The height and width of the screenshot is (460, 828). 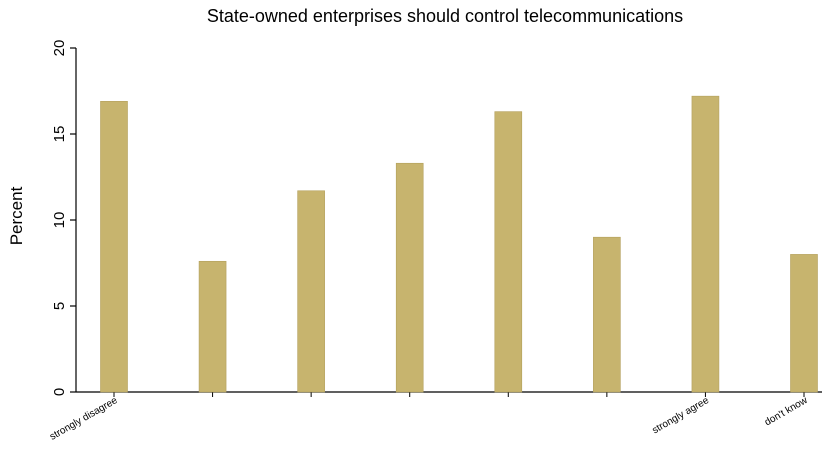 What do you see at coordinates (59, 134) in the screenshot?
I see `y-tick-label: 15` at bounding box center [59, 134].